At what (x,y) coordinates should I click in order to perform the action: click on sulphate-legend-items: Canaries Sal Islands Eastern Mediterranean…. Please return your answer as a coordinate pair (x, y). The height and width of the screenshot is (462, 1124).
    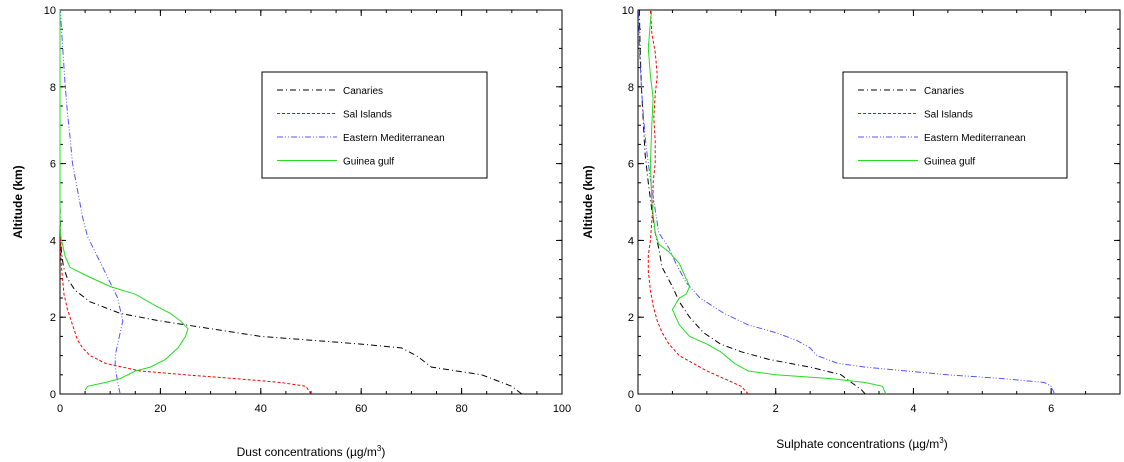
    Looking at the image, I should click on (942, 127).